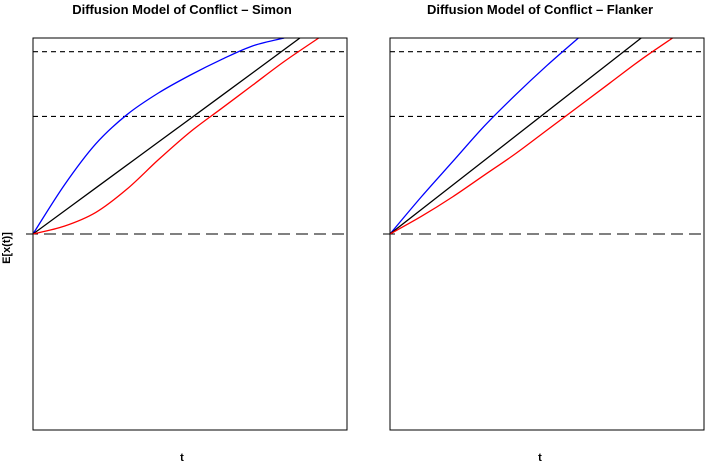  What do you see at coordinates (182, 9) in the screenshot?
I see `chart-title-simon: Diffusion Model of Conflict – Simon` at bounding box center [182, 9].